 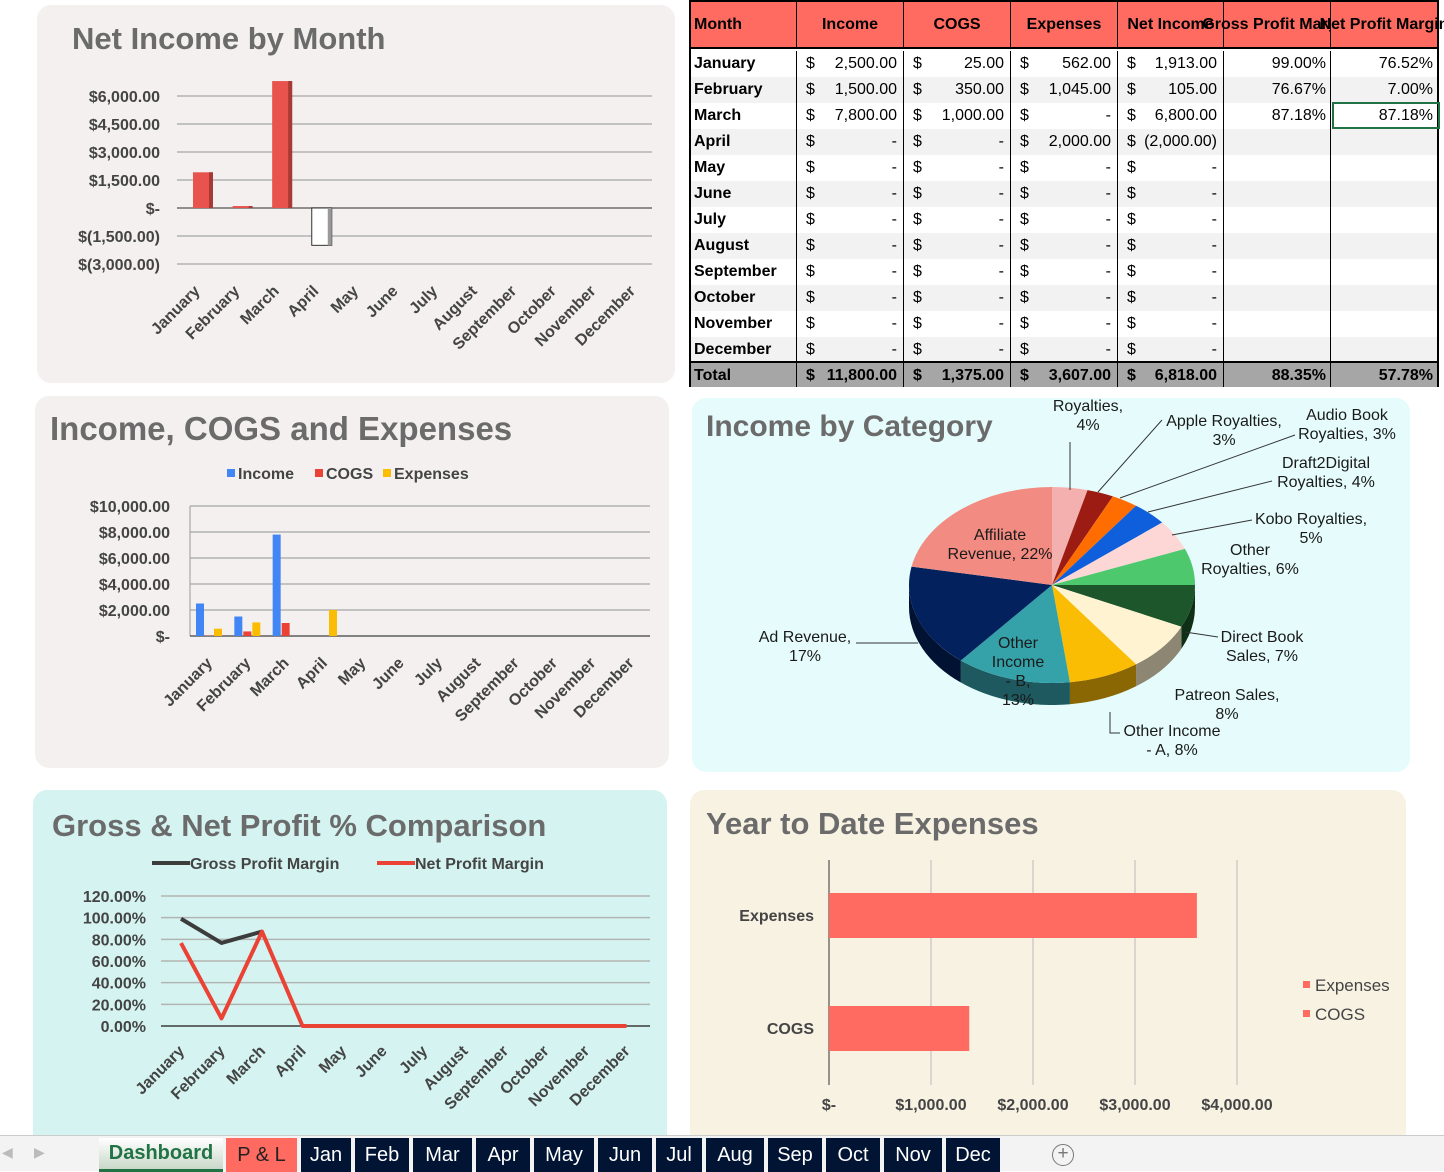 I want to click on pie-label-line: Other Income, so click(x=1172, y=731).